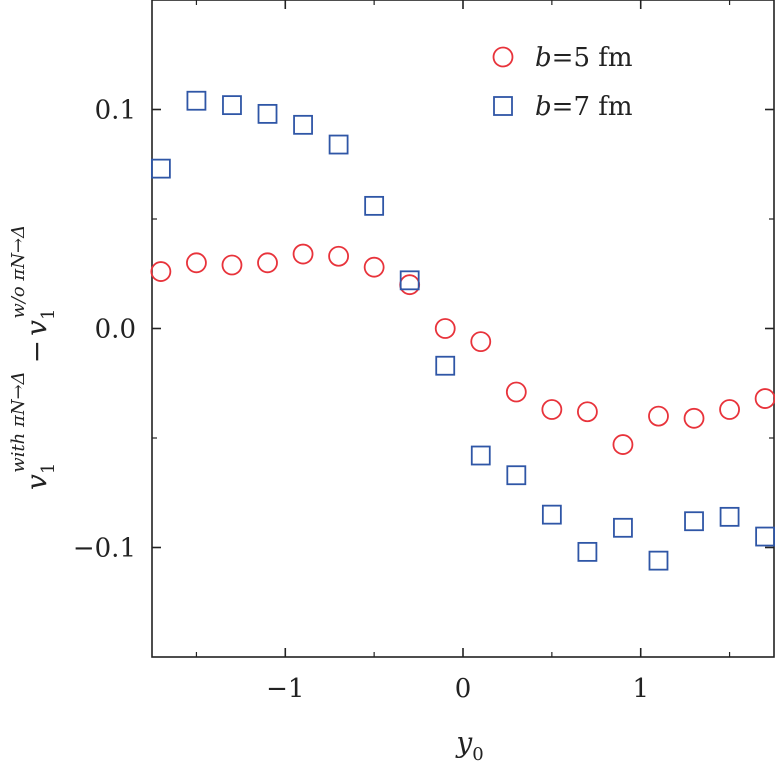  What do you see at coordinates (562, 82) in the screenshot?
I see `legend: b=5 fm b=7 fm` at bounding box center [562, 82].